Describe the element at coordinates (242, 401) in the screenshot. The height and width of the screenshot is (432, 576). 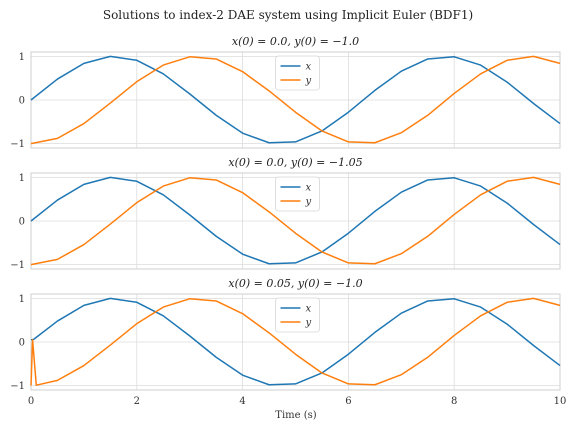
I see `x-tick-label: 4` at that location.